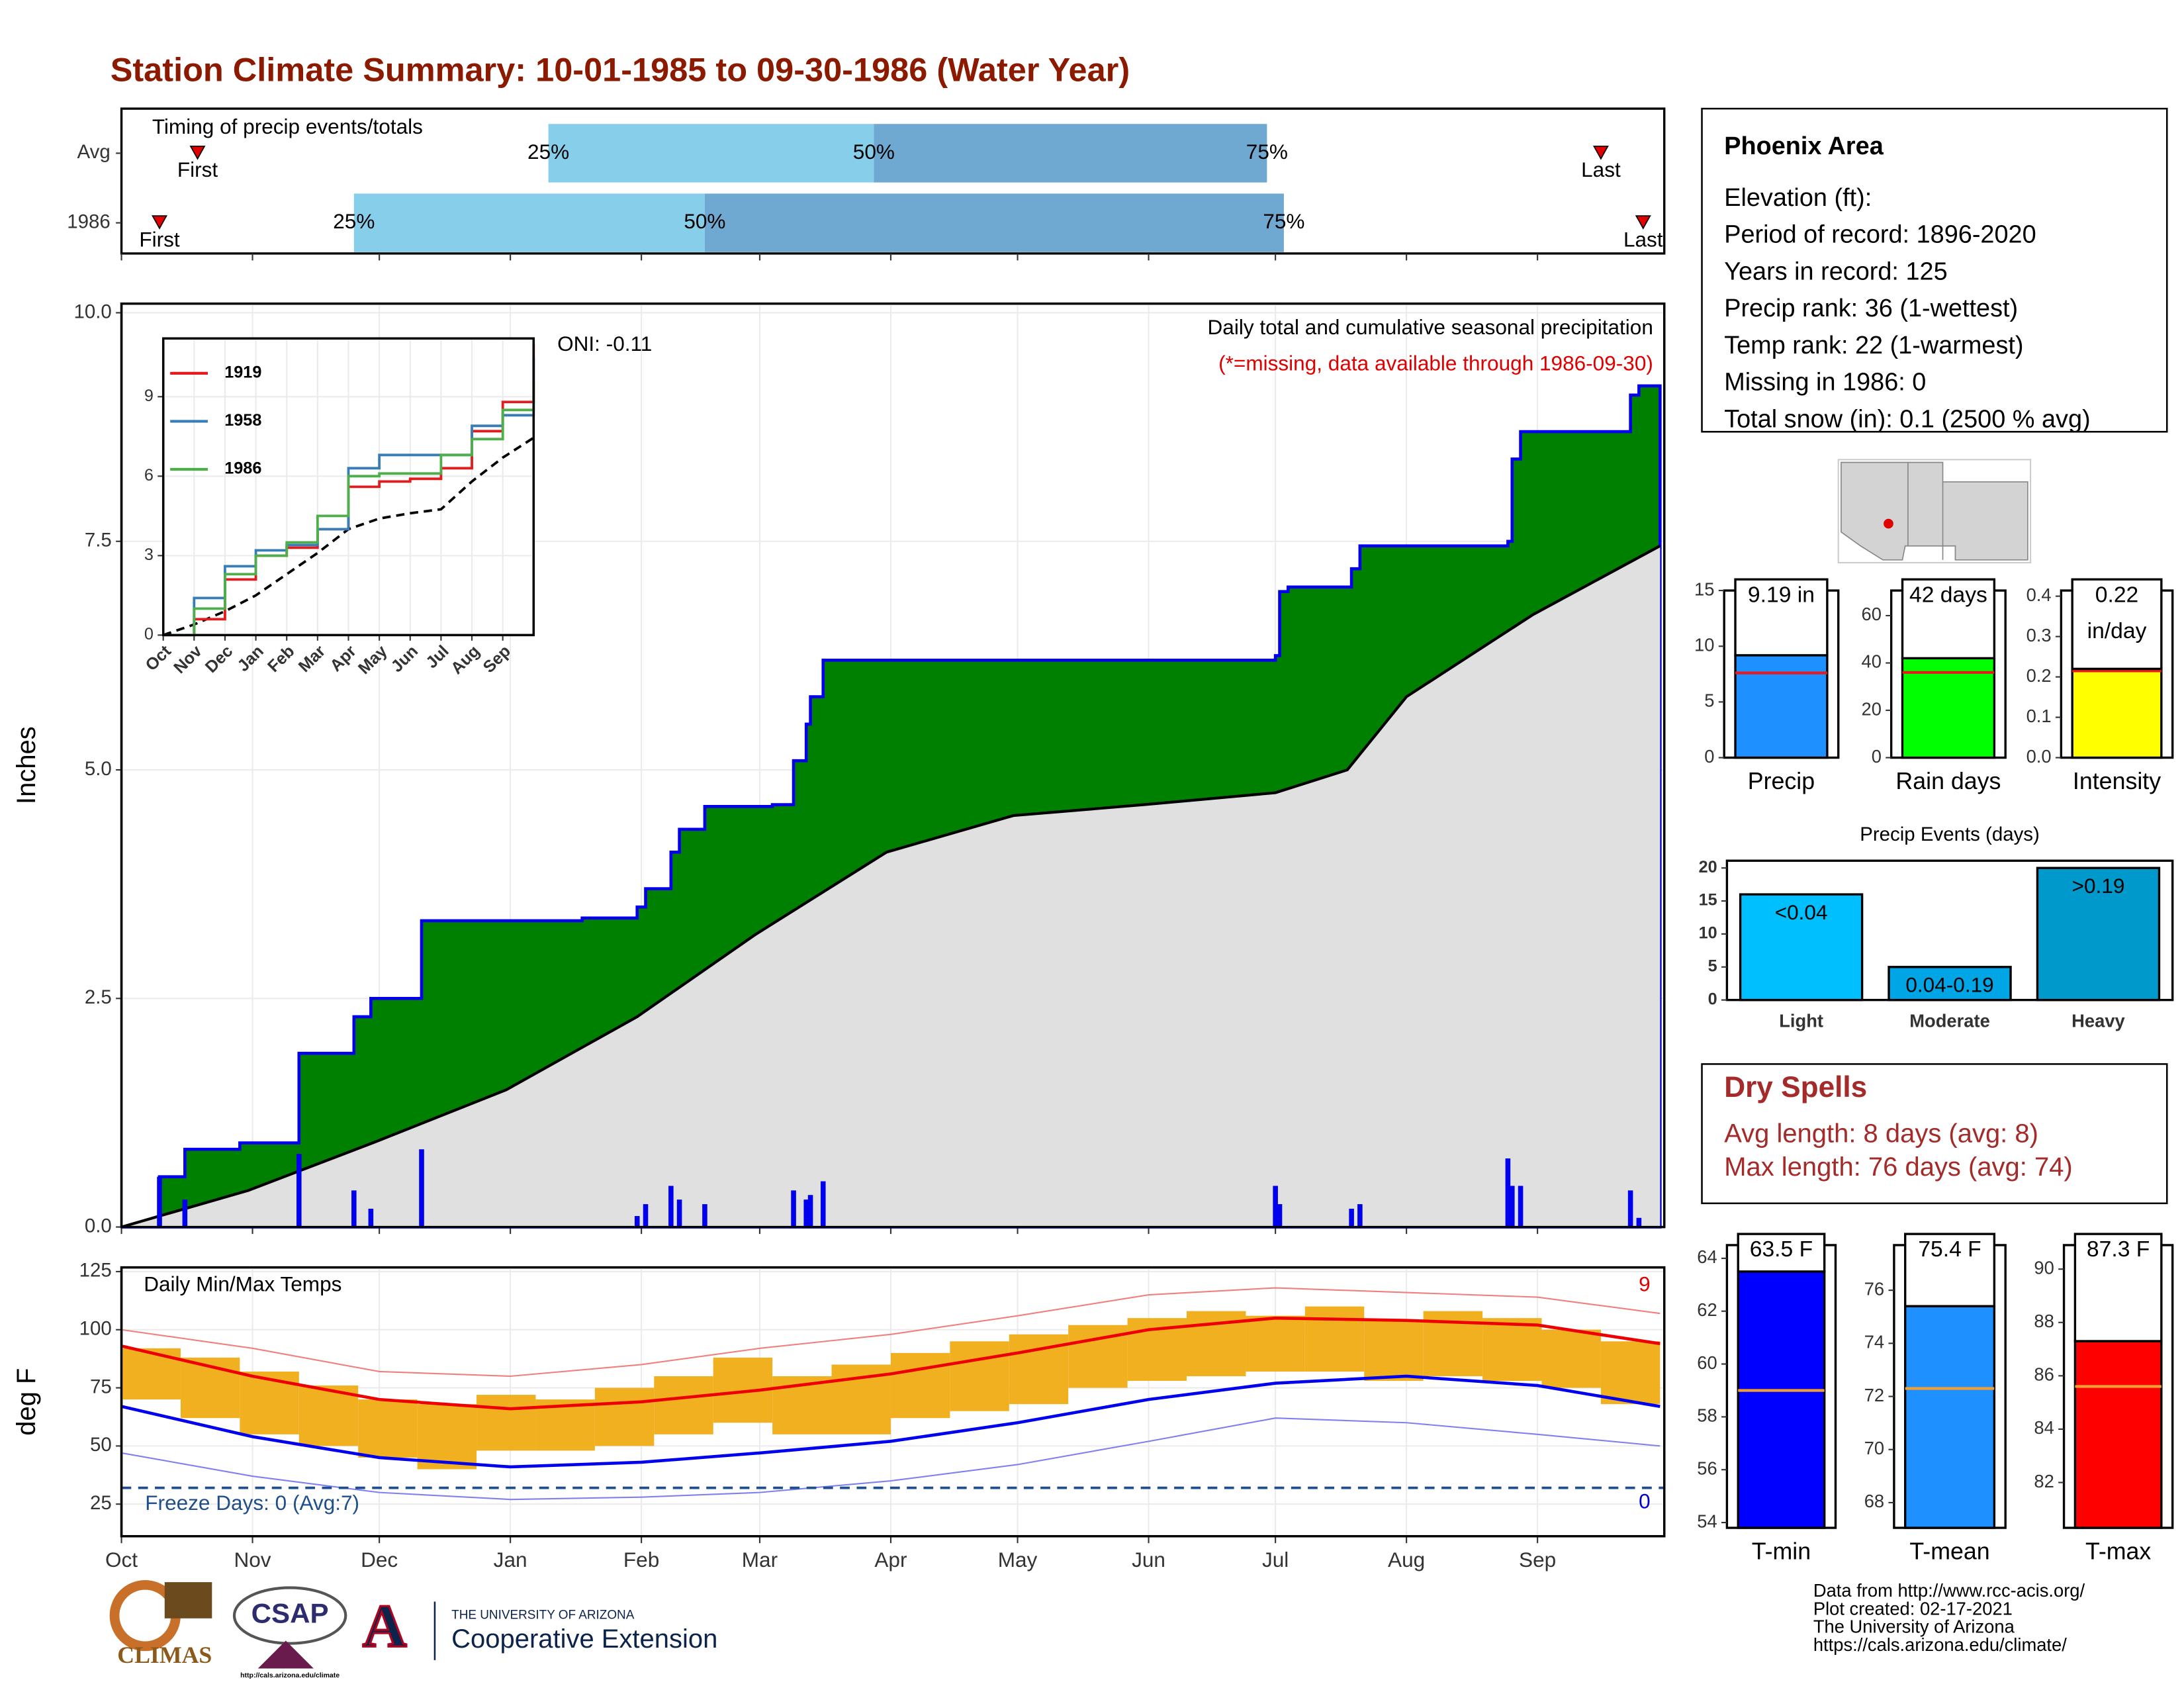  What do you see at coordinates (1707, 1415) in the screenshot?
I see `y-tick-label: 58` at bounding box center [1707, 1415].